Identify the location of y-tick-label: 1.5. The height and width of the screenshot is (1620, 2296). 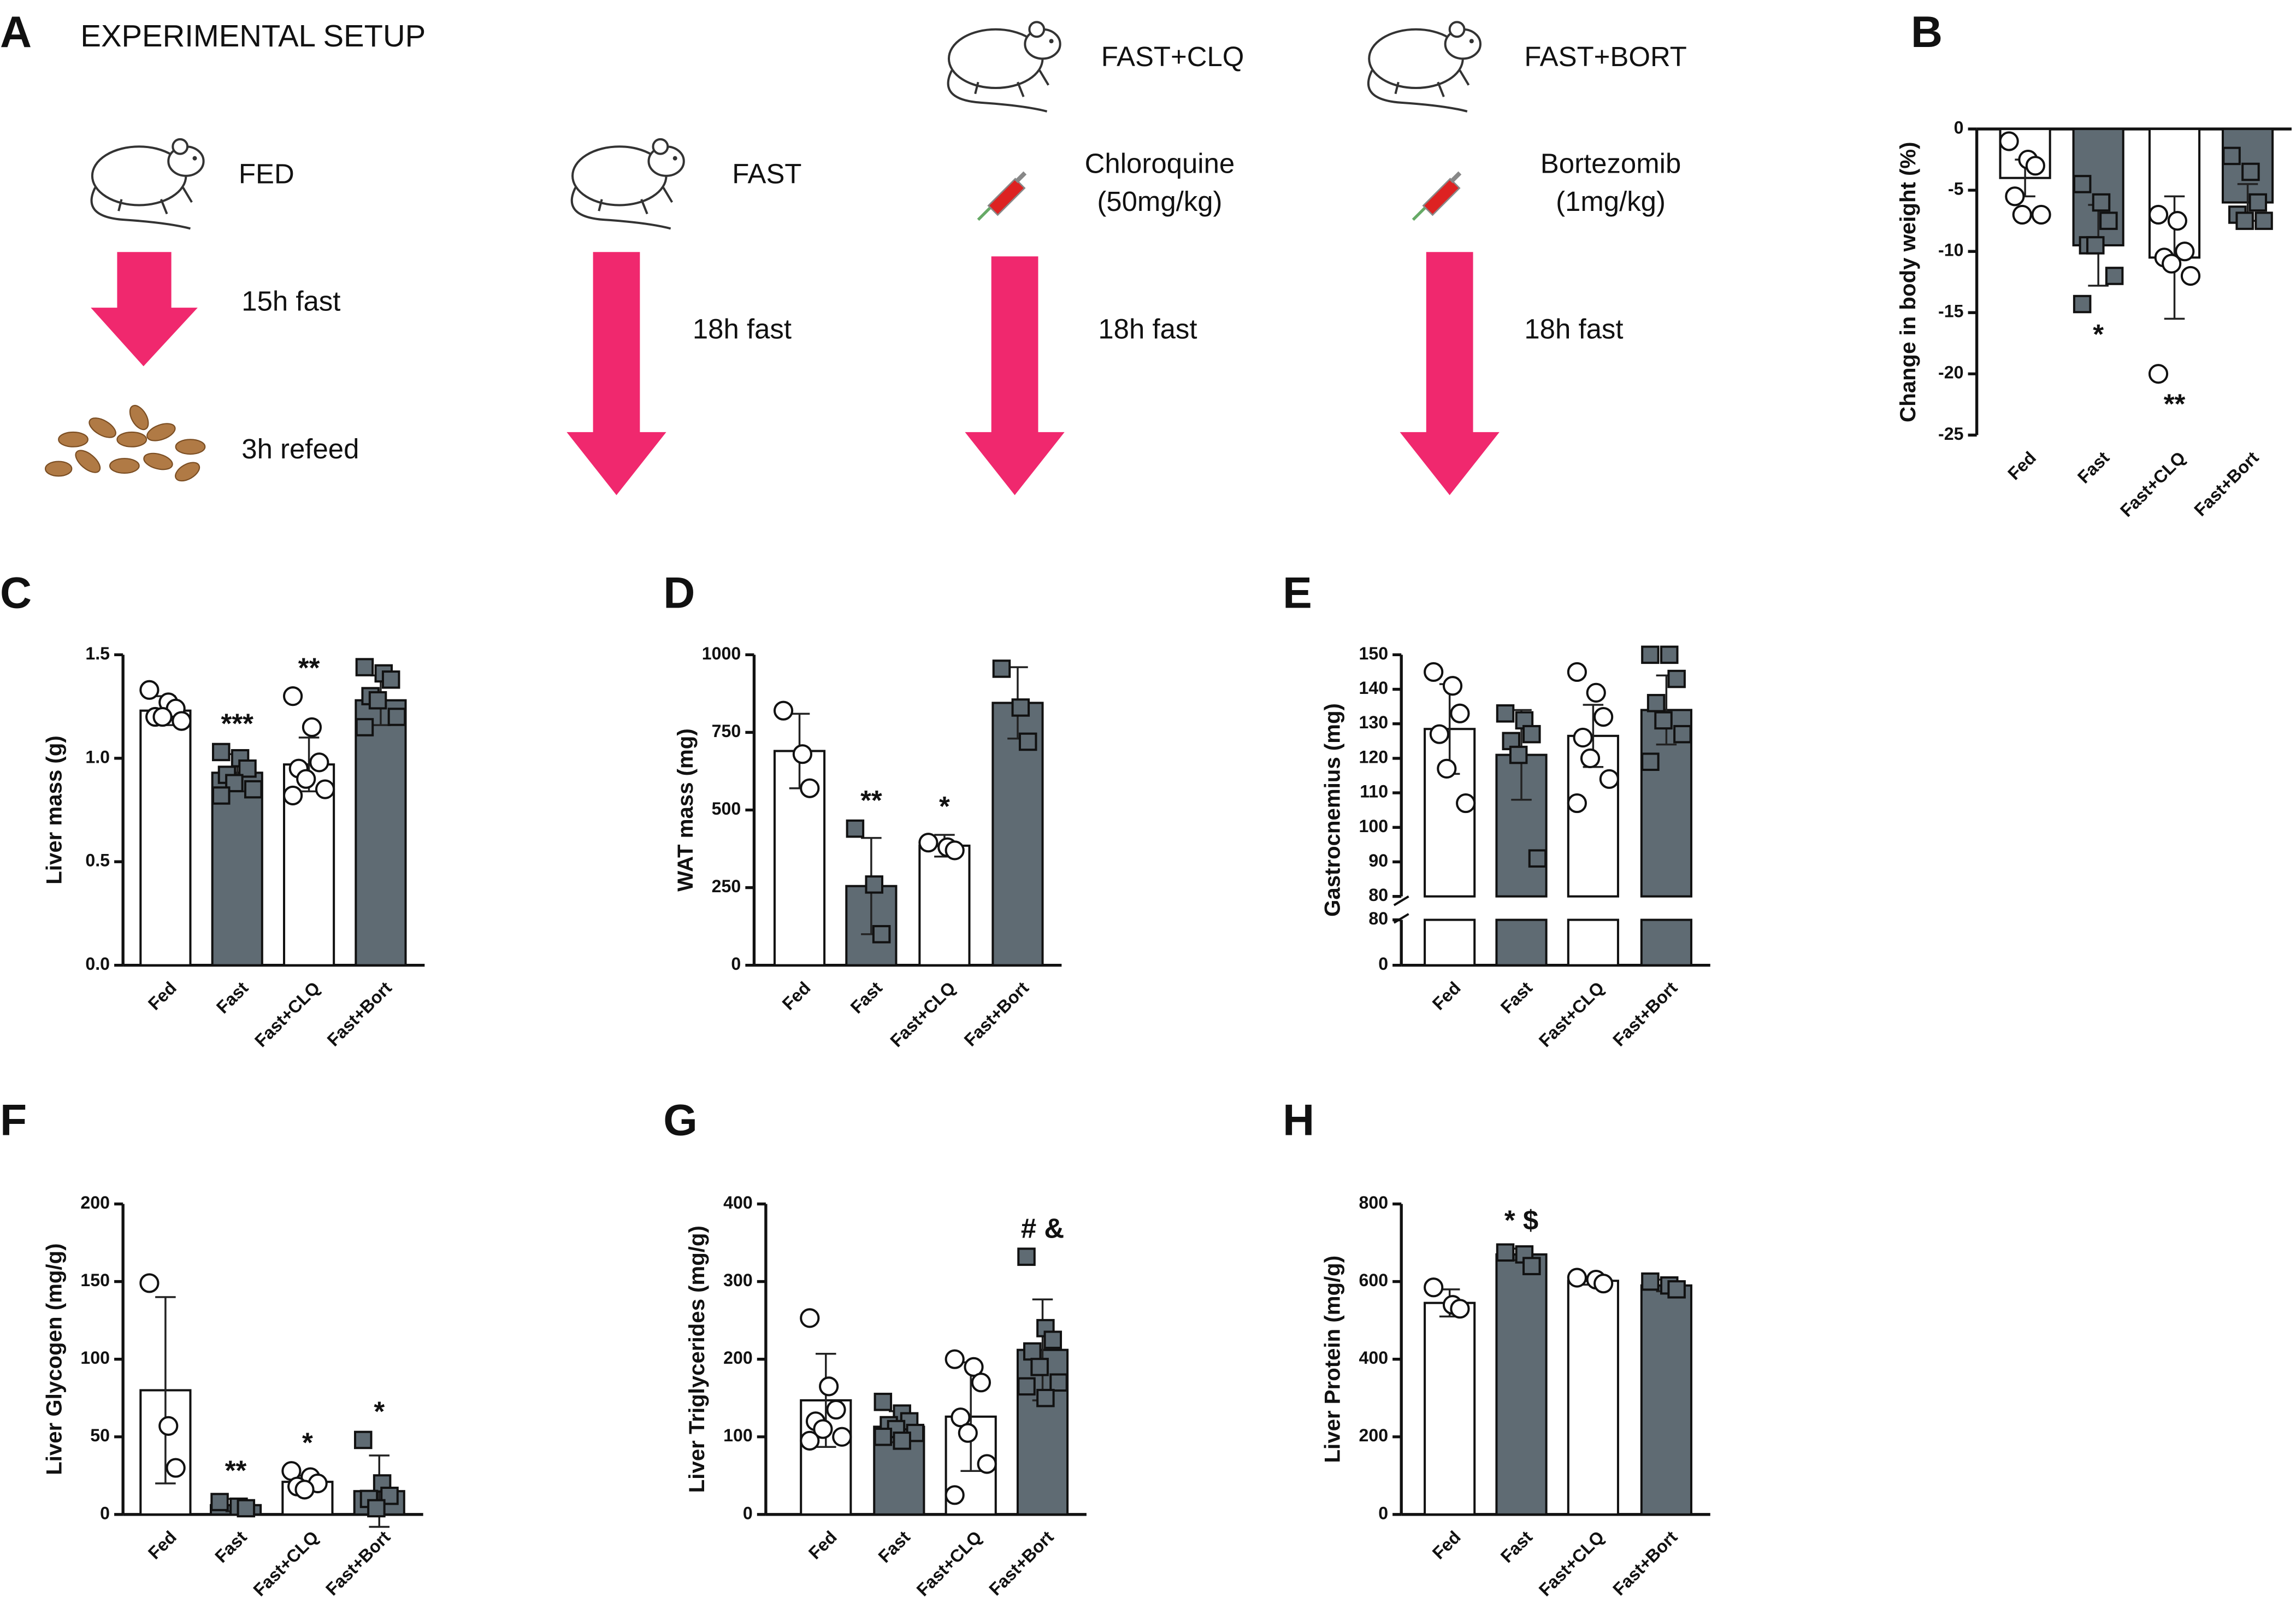
(98, 653).